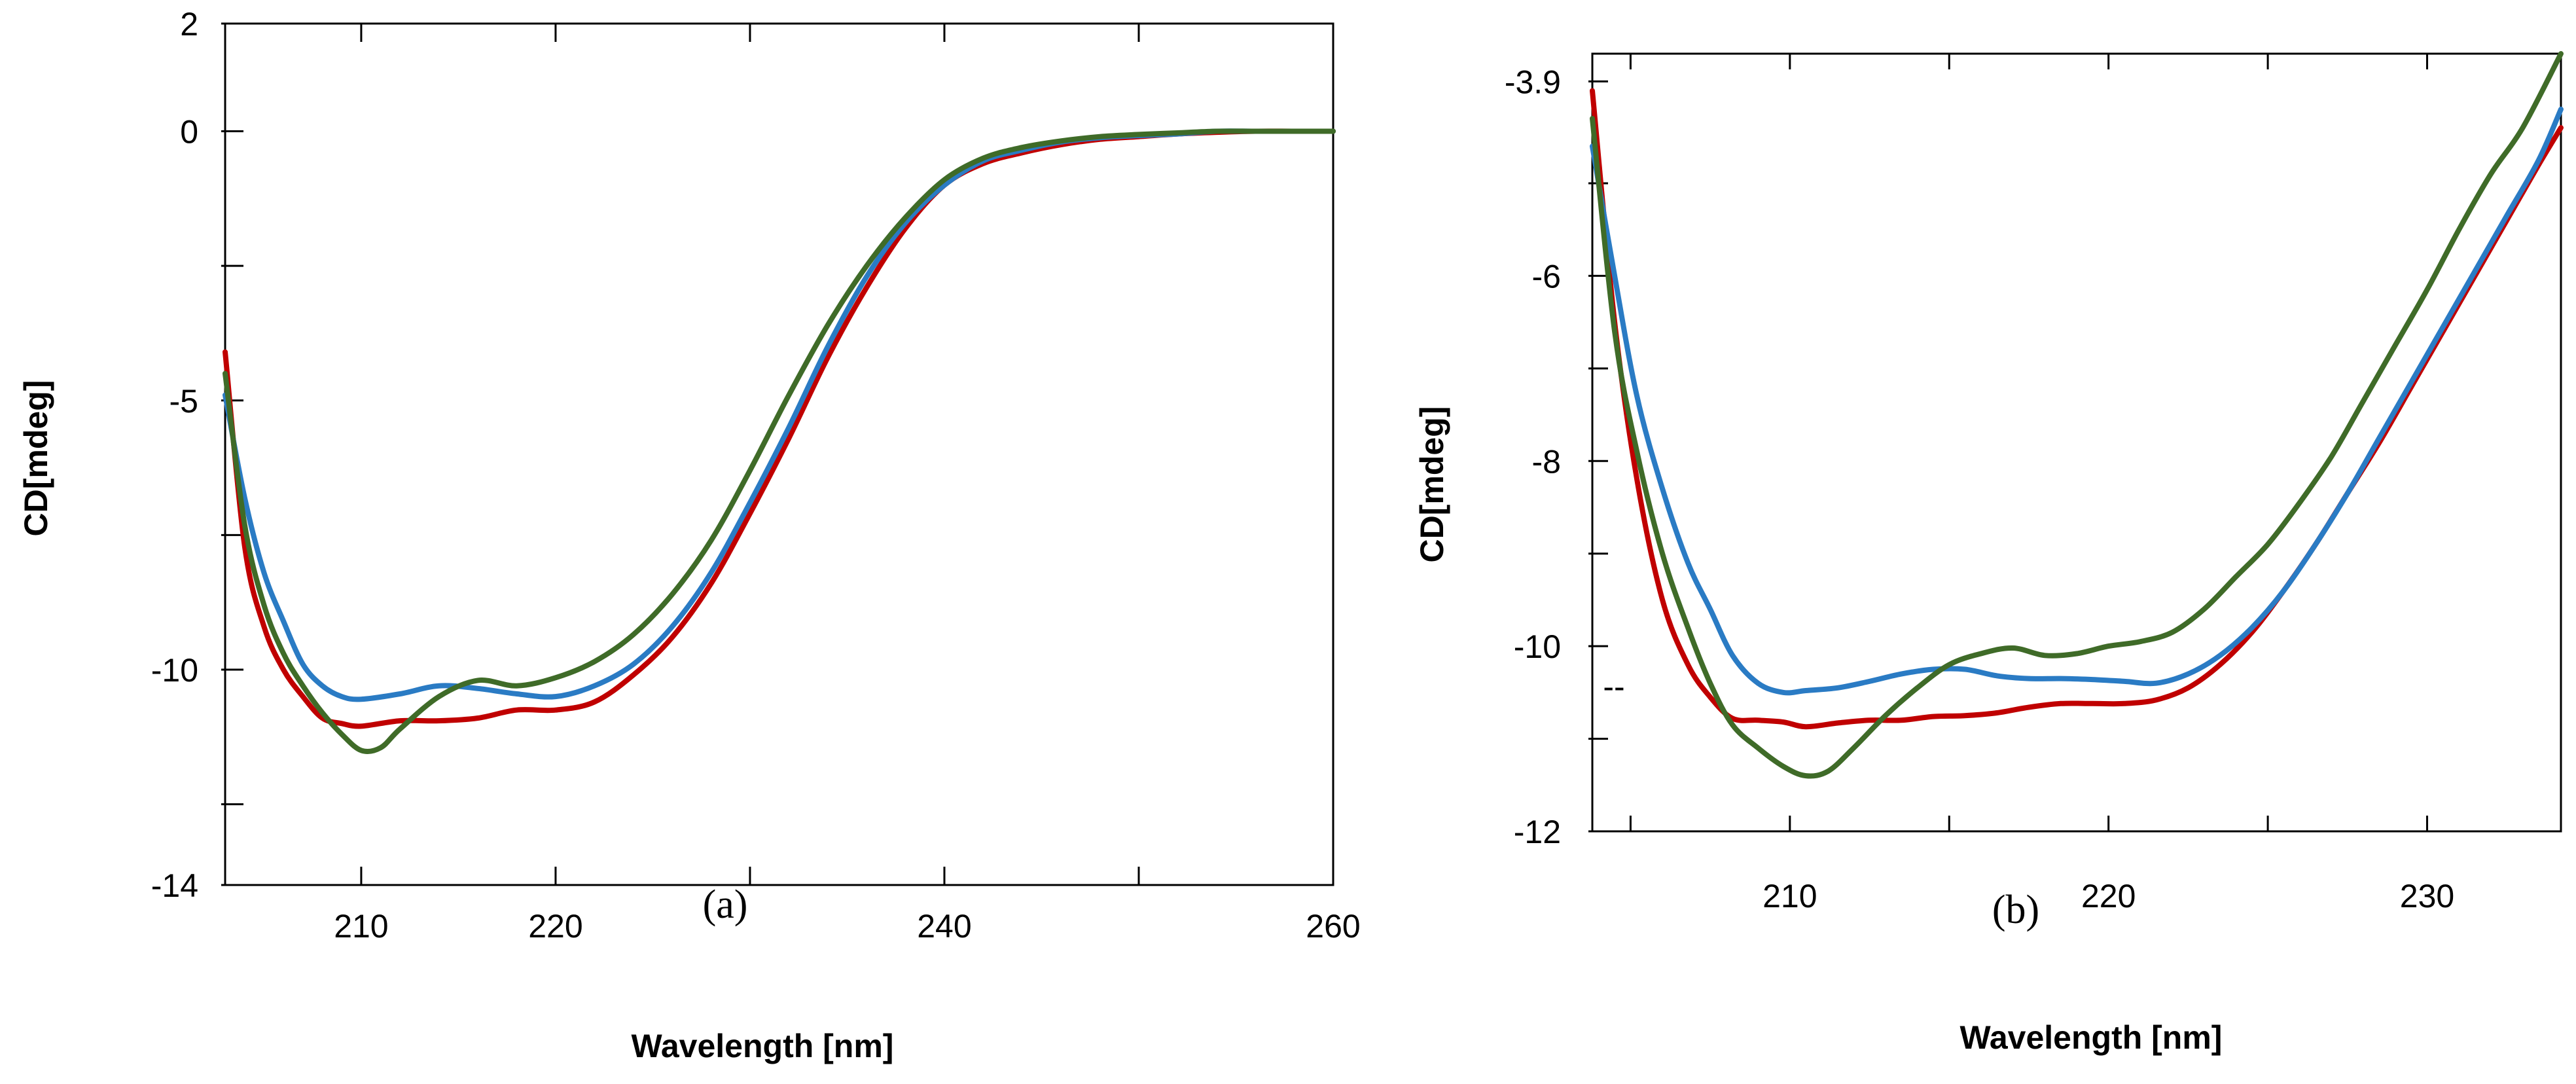 This screenshot has width=2576, height=1084. I want to click on panel-b-y-tick-label: -8, so click(1546, 461).